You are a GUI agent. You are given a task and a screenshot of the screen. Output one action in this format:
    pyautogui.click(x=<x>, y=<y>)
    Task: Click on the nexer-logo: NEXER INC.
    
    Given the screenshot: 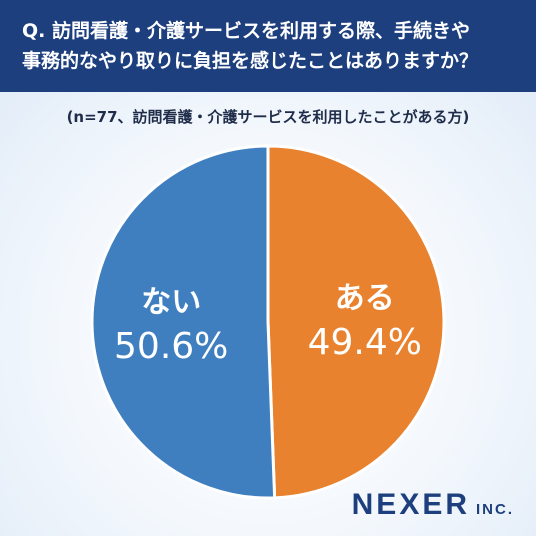 What is the action you would take?
    pyautogui.click(x=433, y=505)
    